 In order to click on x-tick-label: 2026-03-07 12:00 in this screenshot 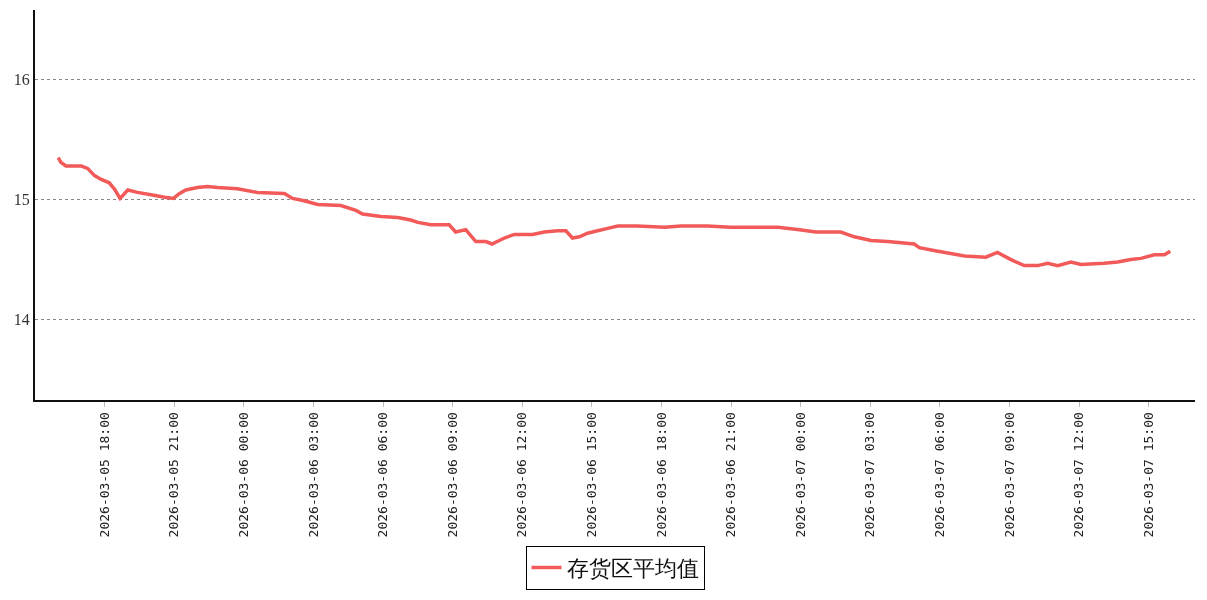, I will do `click(1079, 475)`.